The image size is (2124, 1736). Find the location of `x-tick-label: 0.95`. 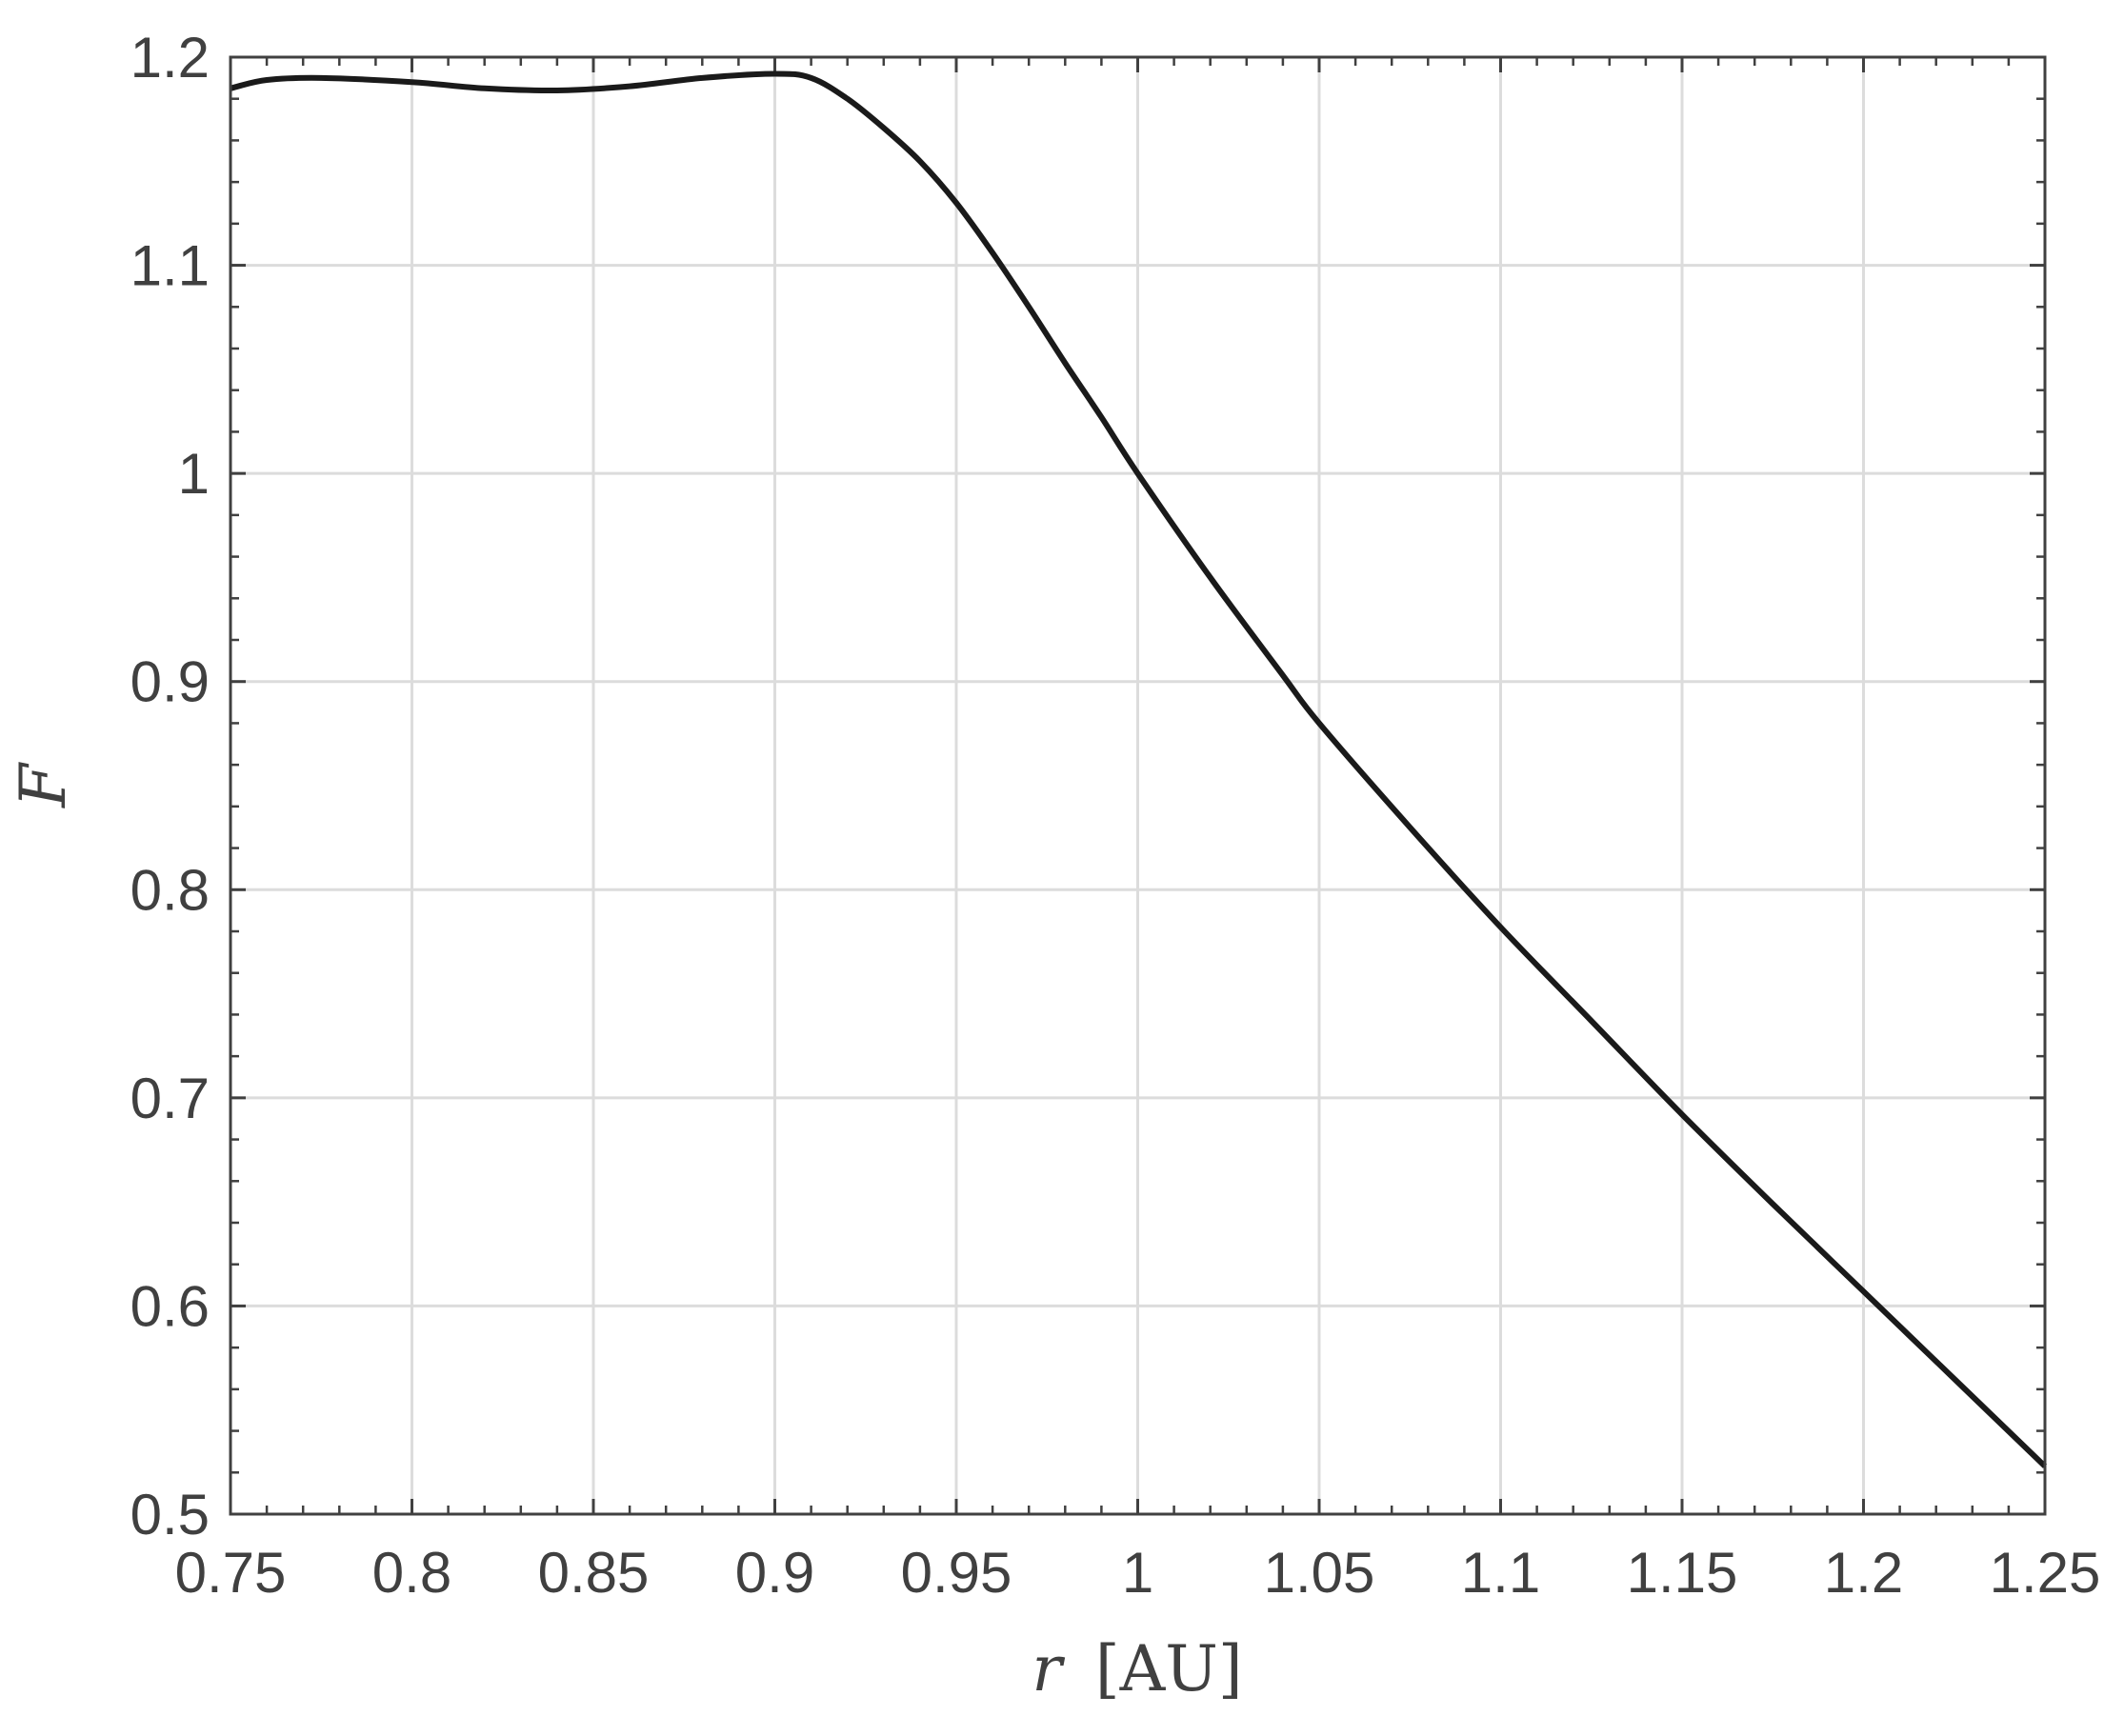

x-tick-label: 0.95 is located at coordinates (956, 1573).